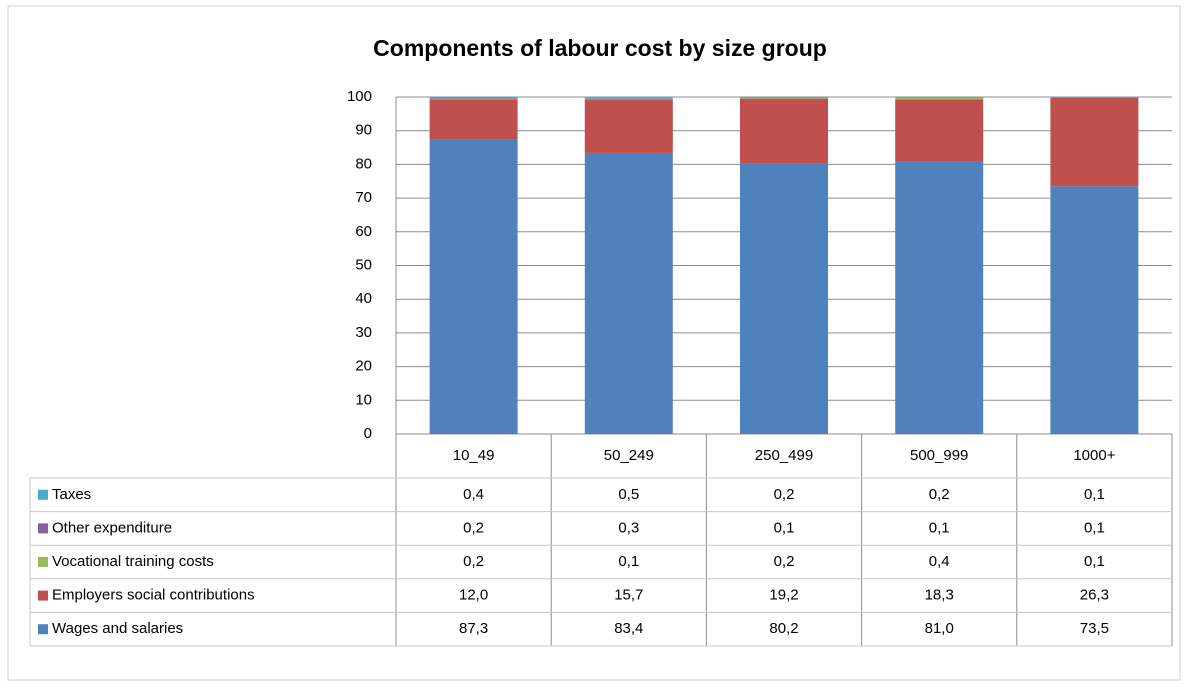  I want to click on value-label: 81,0, so click(939, 628).